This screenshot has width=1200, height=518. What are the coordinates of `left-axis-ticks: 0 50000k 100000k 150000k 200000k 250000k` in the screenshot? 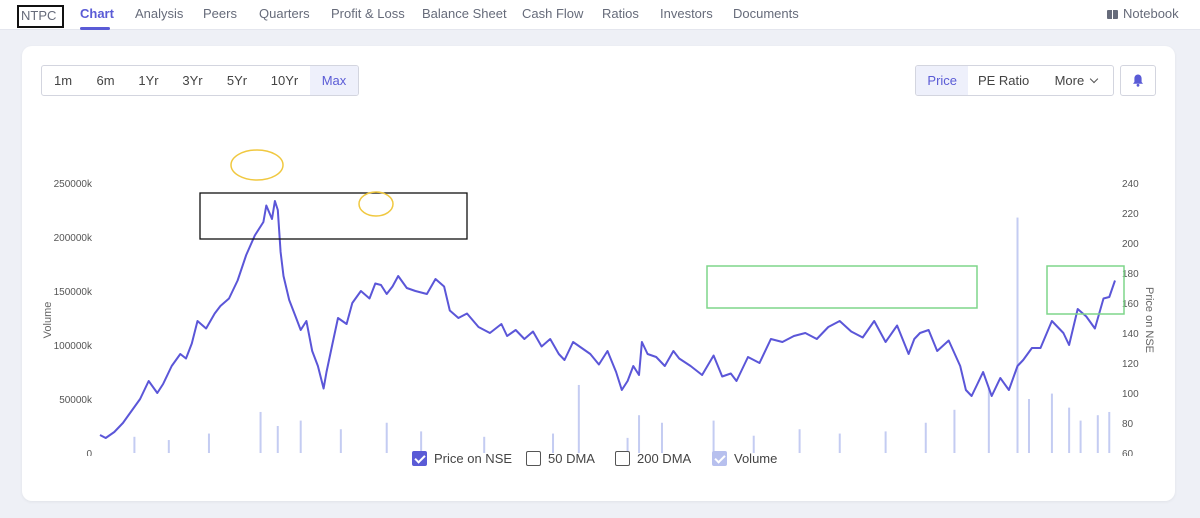 It's located at (73, 317).